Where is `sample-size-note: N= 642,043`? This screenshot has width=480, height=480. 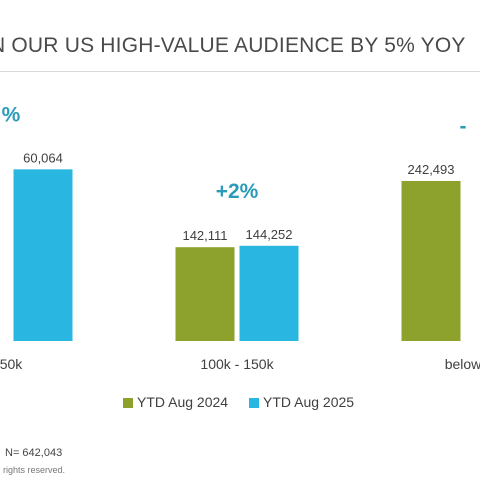
sample-size-note: N= 642,043 is located at coordinates (34, 453).